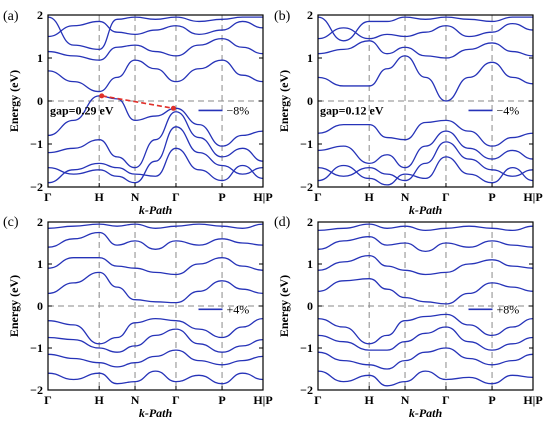 This screenshot has height=425, width=550. Describe the element at coordinates (102, 96) in the screenshot. I see `vbm-marker` at that location.